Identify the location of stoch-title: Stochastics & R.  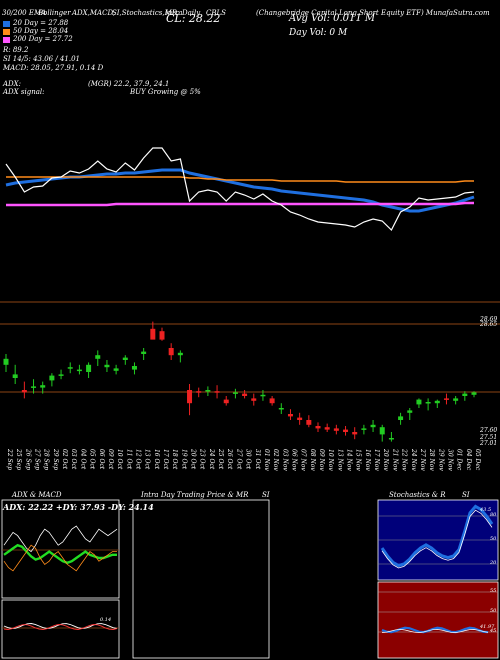
(417, 495).